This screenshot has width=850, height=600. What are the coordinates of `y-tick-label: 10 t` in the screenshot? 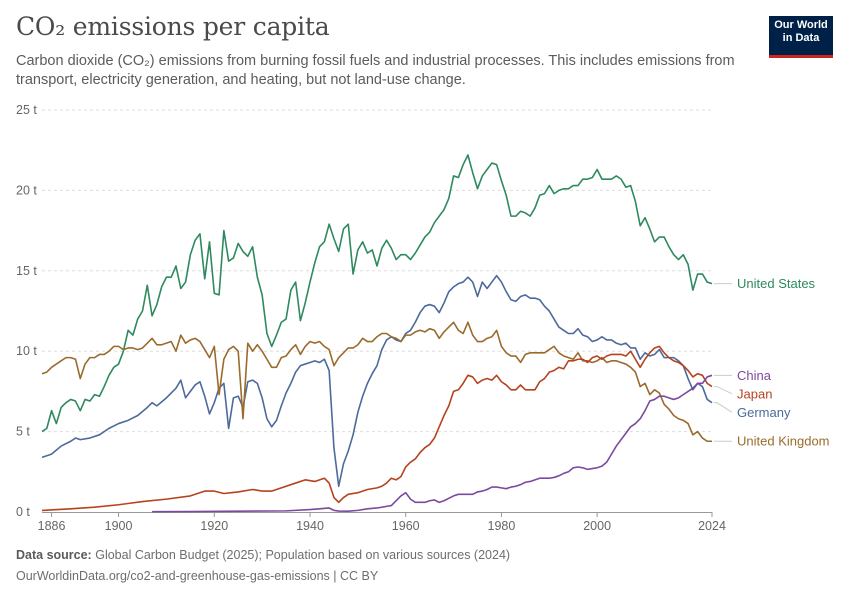 It's located at (26, 351).